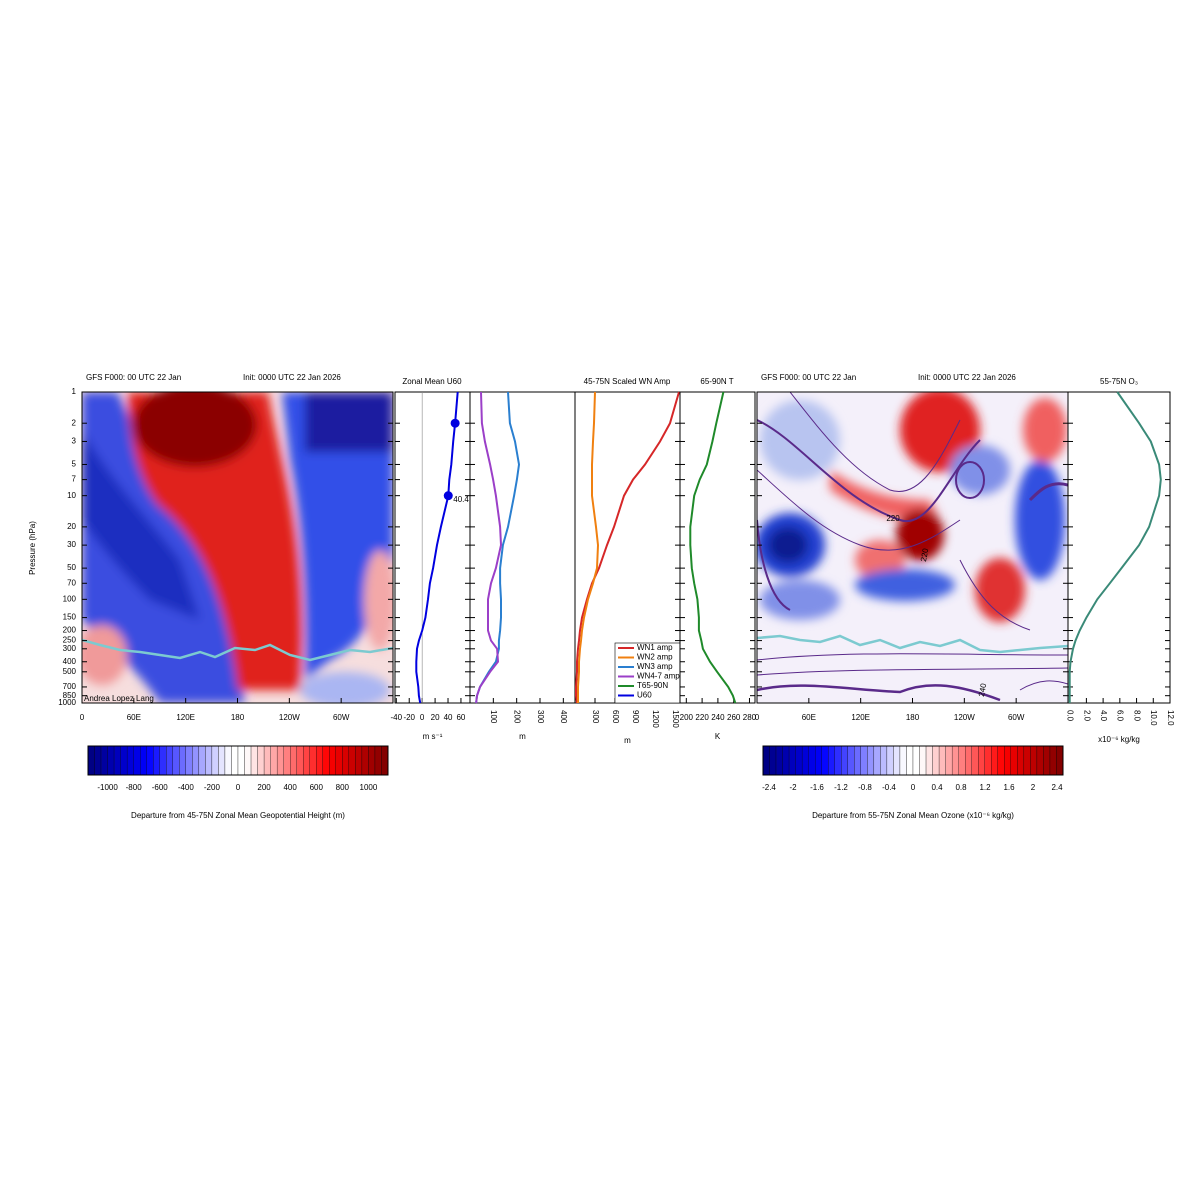 The width and height of the screenshot is (1200, 1200). What do you see at coordinates (1120, 716) in the screenshot?
I see `x-tick-label: 6.0` at bounding box center [1120, 716].